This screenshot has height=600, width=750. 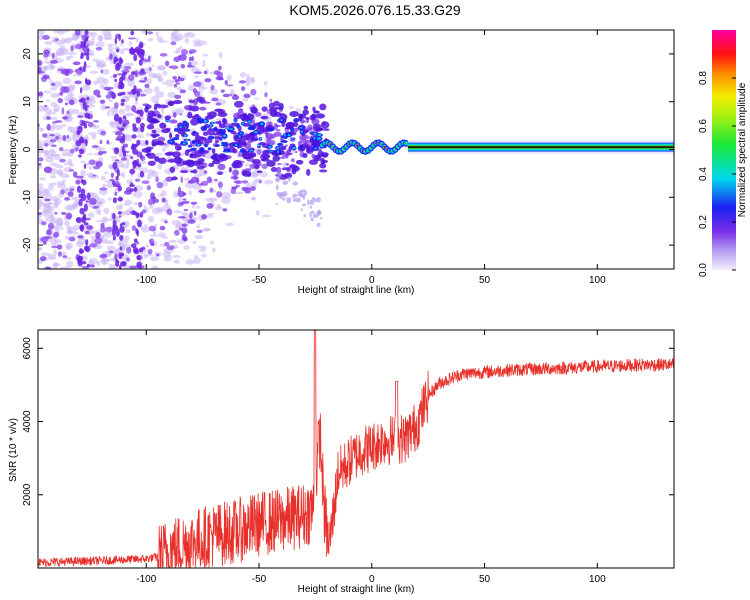 What do you see at coordinates (597, 579) in the screenshot?
I see `x-tick-label: 100` at bounding box center [597, 579].